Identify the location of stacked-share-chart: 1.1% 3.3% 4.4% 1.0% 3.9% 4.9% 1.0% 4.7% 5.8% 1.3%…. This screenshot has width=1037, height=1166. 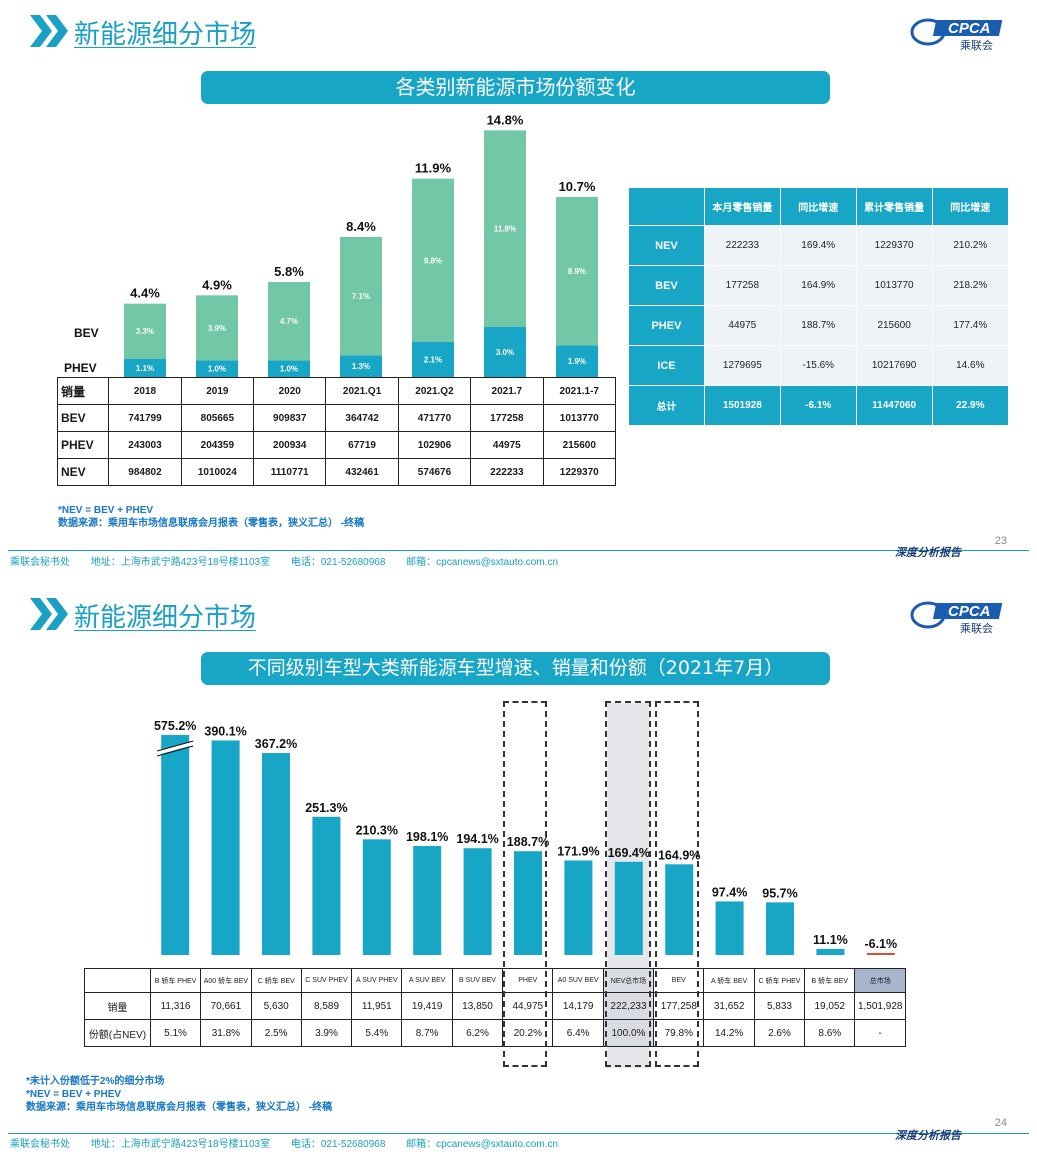
(331, 244).